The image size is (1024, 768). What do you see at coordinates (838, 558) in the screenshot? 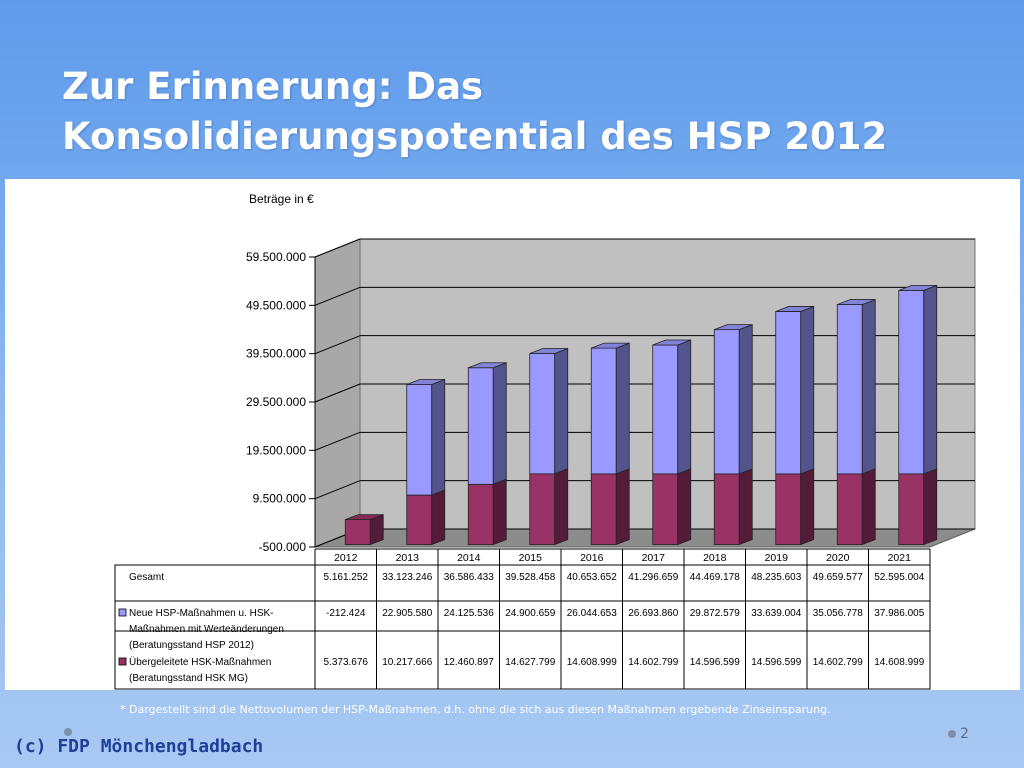
I see `table-year-2020: 2020` at bounding box center [838, 558].